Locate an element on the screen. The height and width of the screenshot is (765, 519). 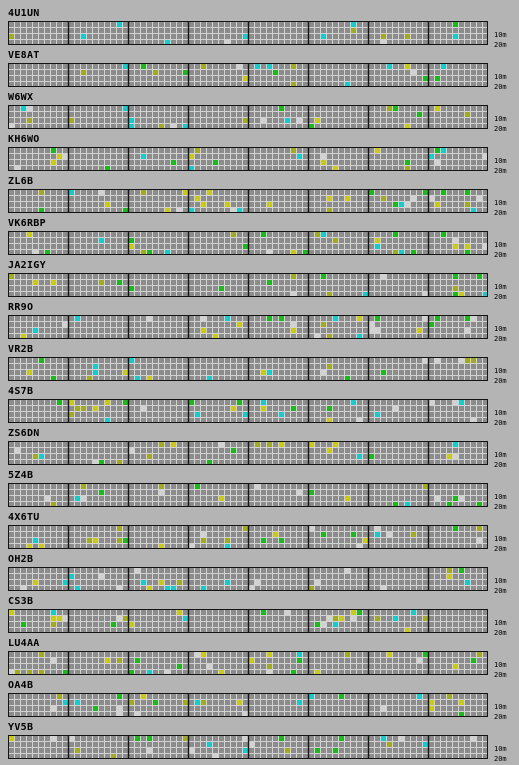
beacon-callsign: RR9O is located at coordinates (21, 307).